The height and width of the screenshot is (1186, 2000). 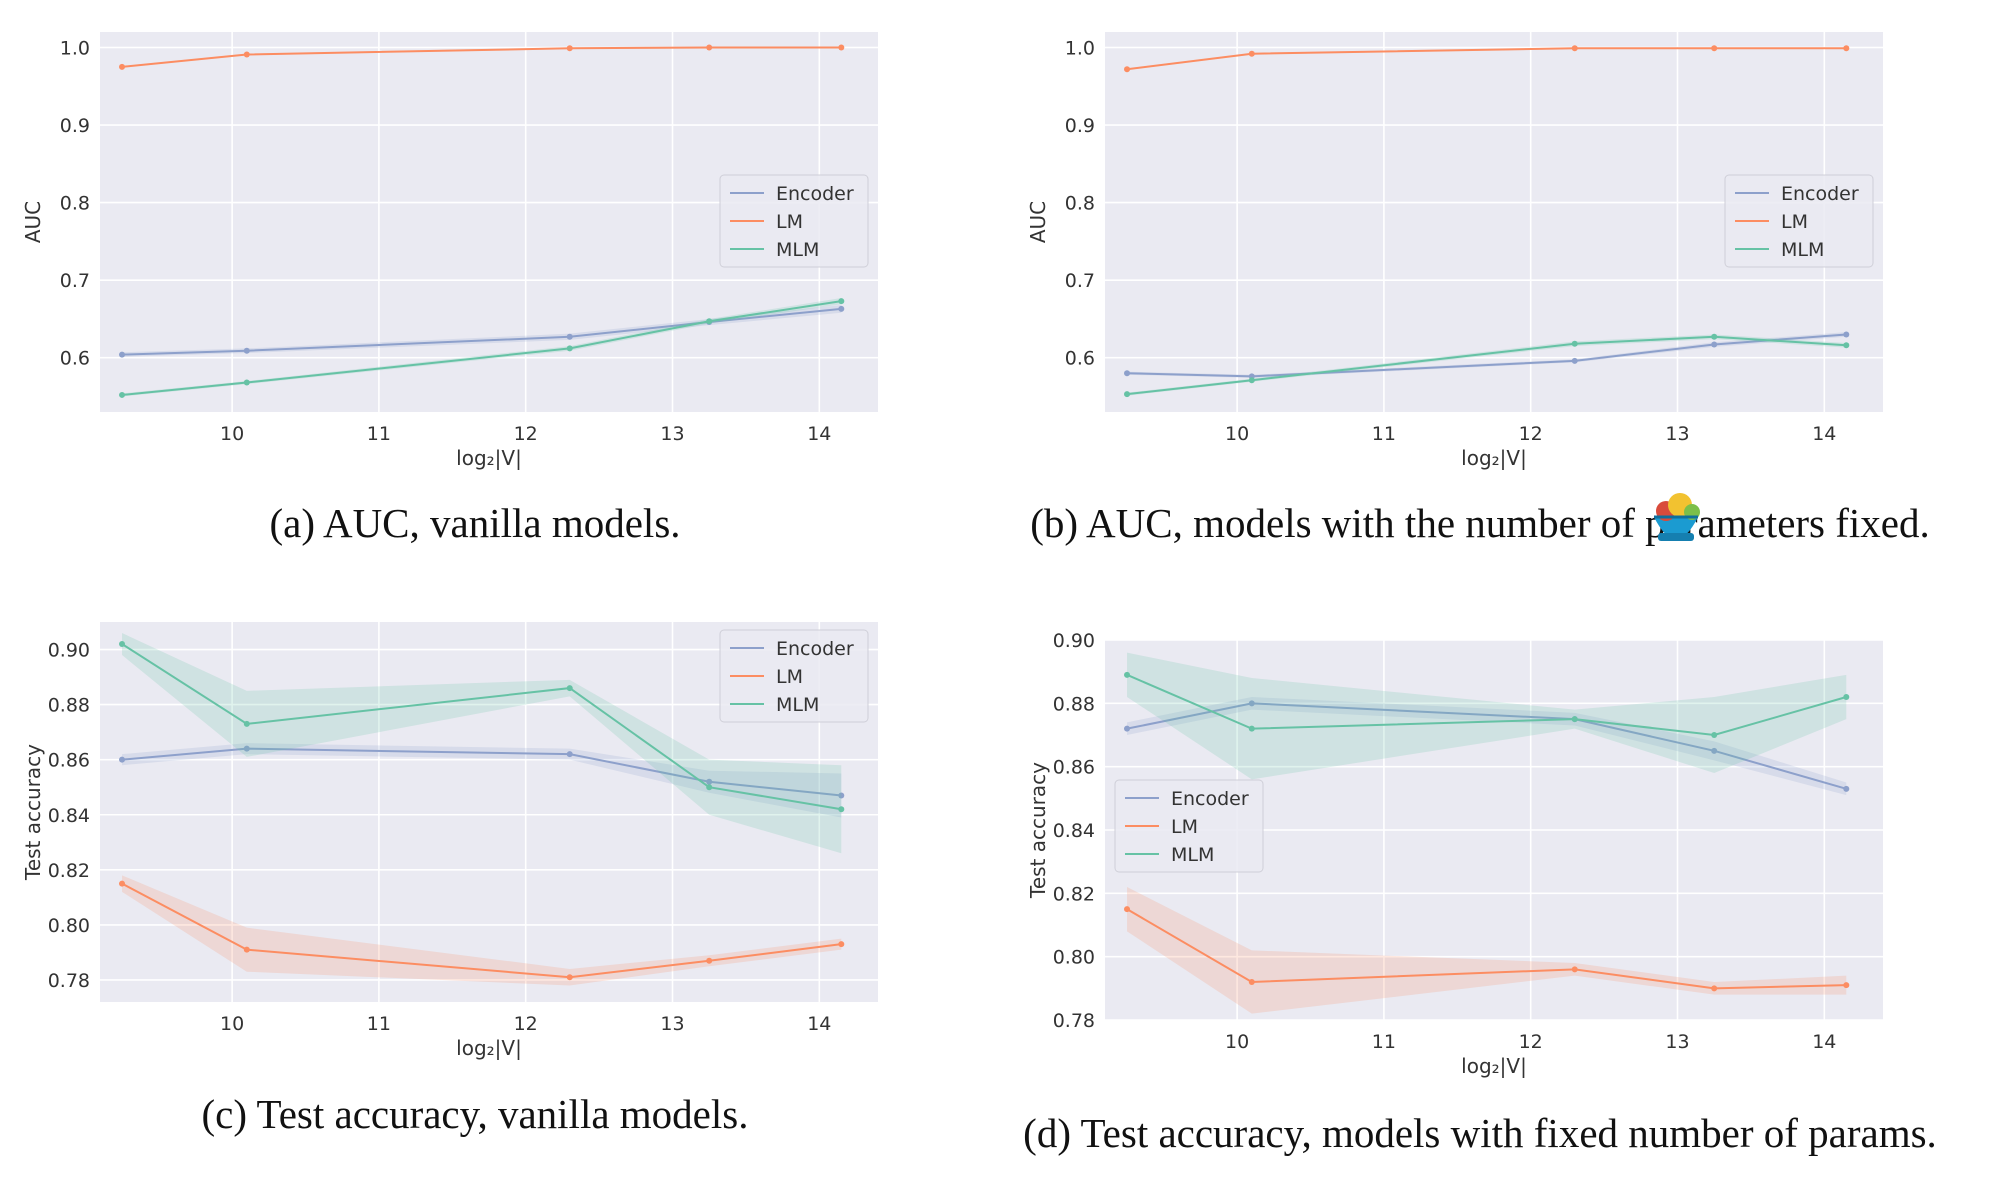 I want to click on legend: Encoder LM MLM, so click(x=1189, y=826).